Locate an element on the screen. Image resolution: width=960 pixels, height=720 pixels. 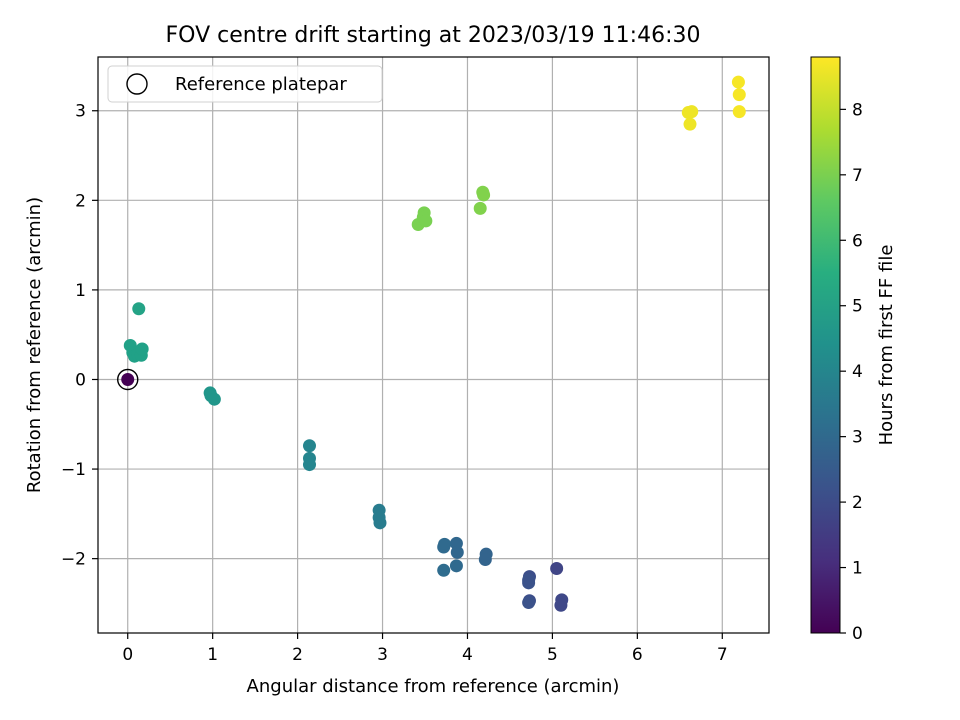
legend: Reference platepar is located at coordinates (245, 84).